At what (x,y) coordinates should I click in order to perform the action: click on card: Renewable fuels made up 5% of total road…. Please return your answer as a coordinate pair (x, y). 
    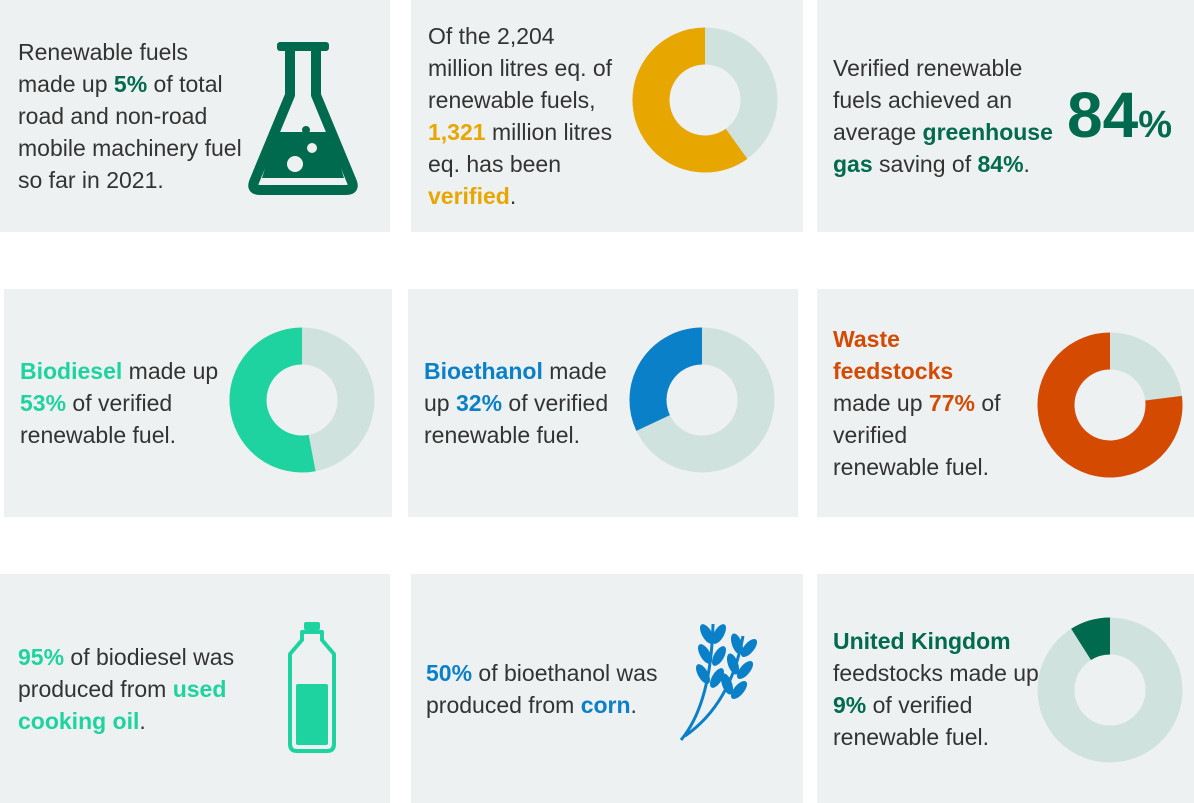
    Looking at the image, I should click on (195, 116).